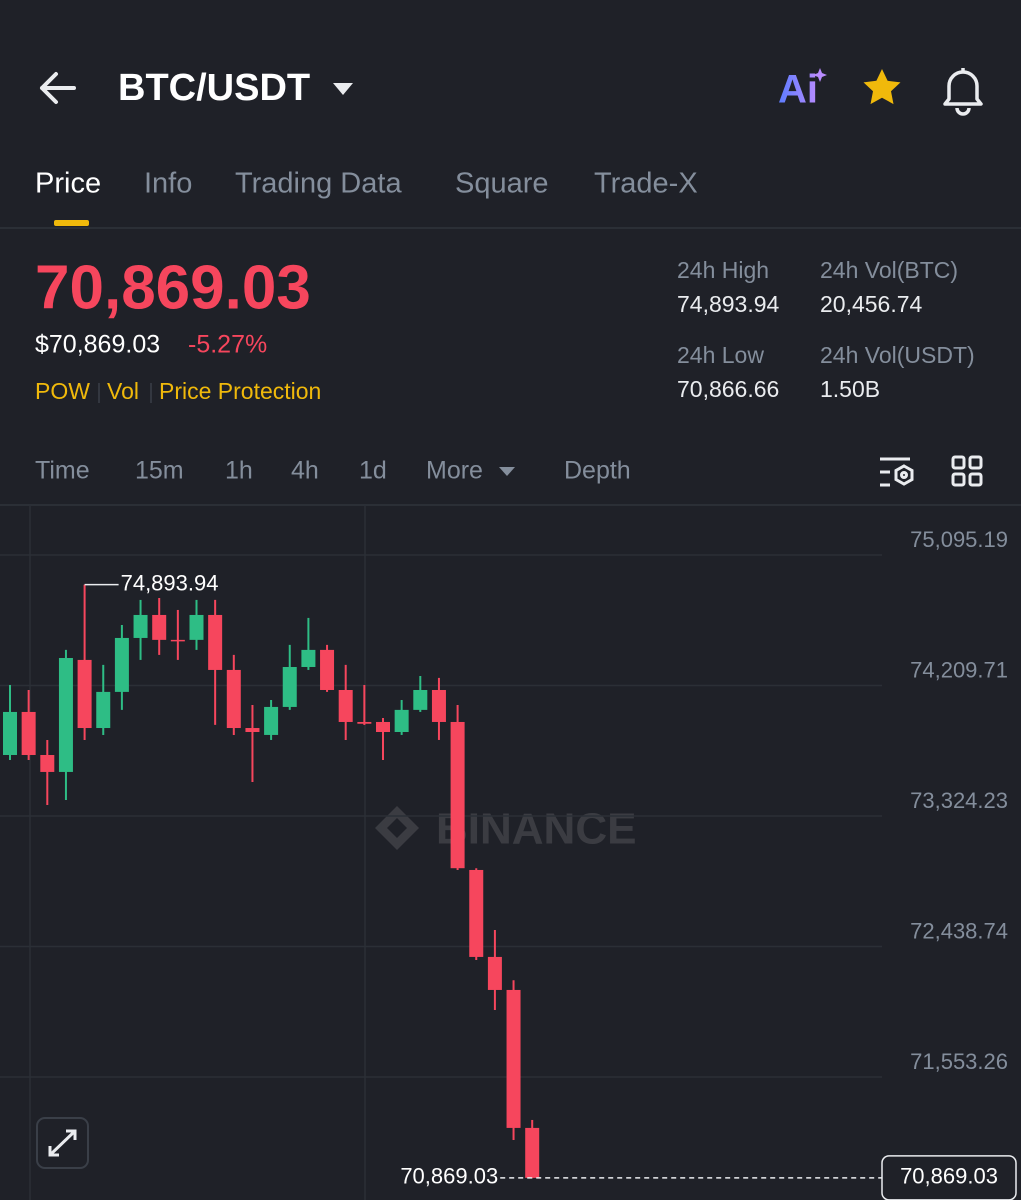 This screenshot has height=1200, width=1021. What do you see at coordinates (889, 270) in the screenshot?
I see `stat-label: 24h Vol(BTC)` at bounding box center [889, 270].